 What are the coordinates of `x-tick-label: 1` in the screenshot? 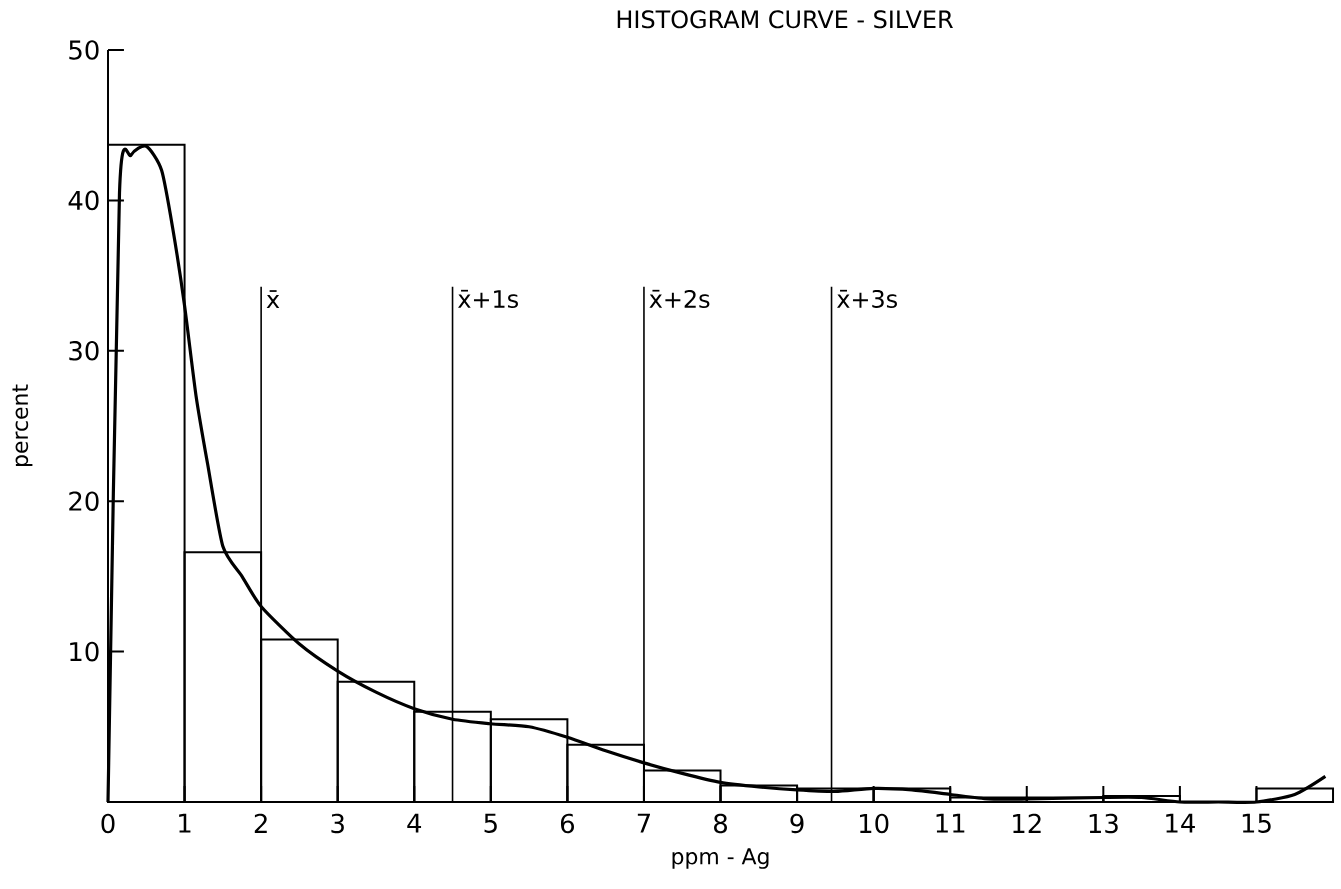 It's located at (185, 823).